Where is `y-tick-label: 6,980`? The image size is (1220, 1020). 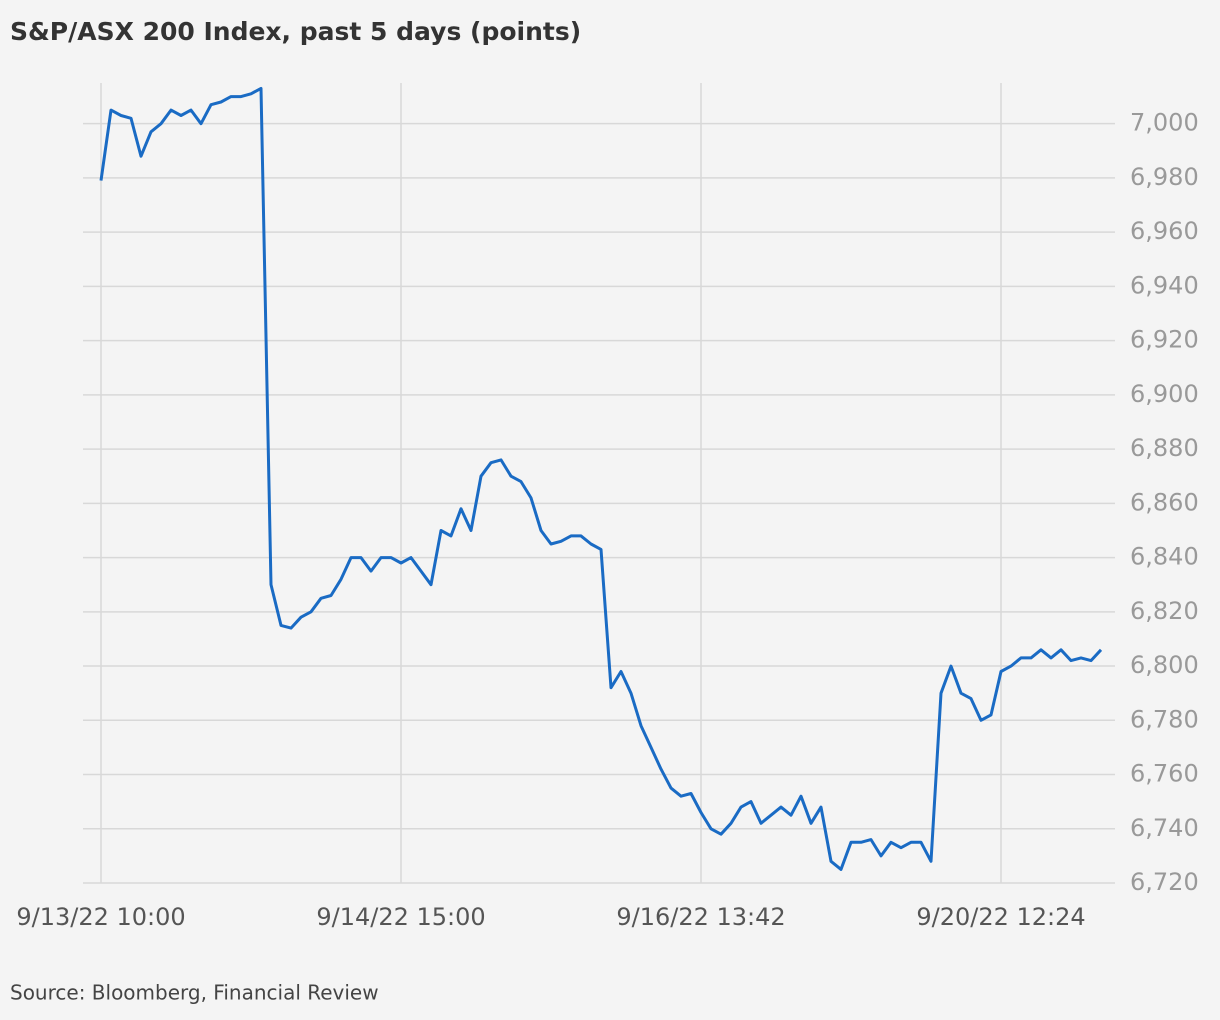
y-tick-label: 6,980 is located at coordinates (1164, 177).